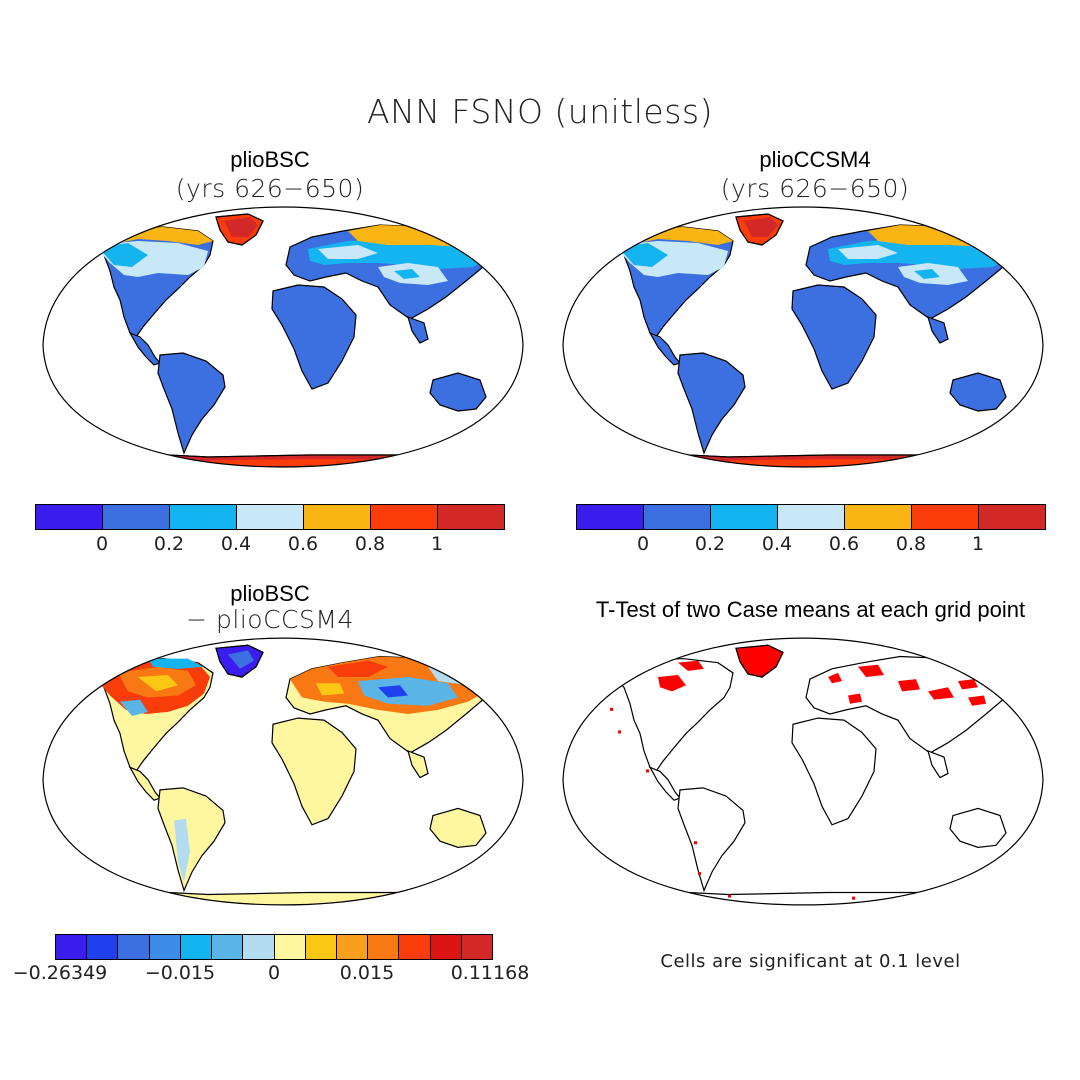  I want to click on anomaly-na-blue, so click(134, 708).